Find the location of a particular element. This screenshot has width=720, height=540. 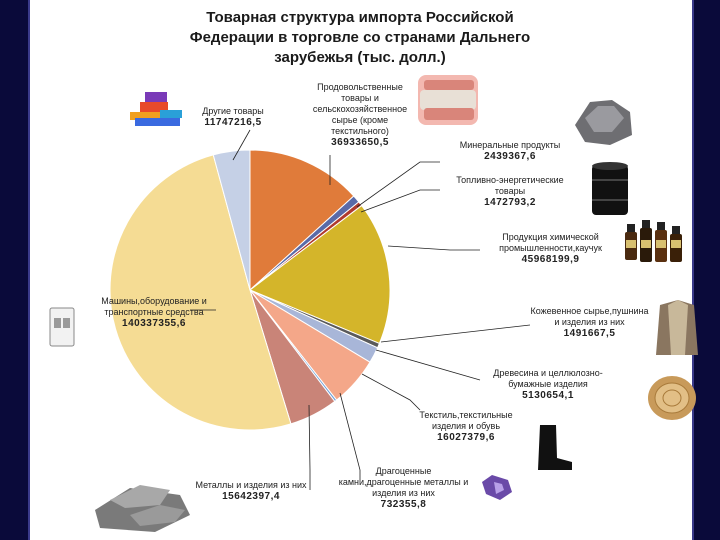

chemical-bottles-icon is located at coordinates (653, 241).